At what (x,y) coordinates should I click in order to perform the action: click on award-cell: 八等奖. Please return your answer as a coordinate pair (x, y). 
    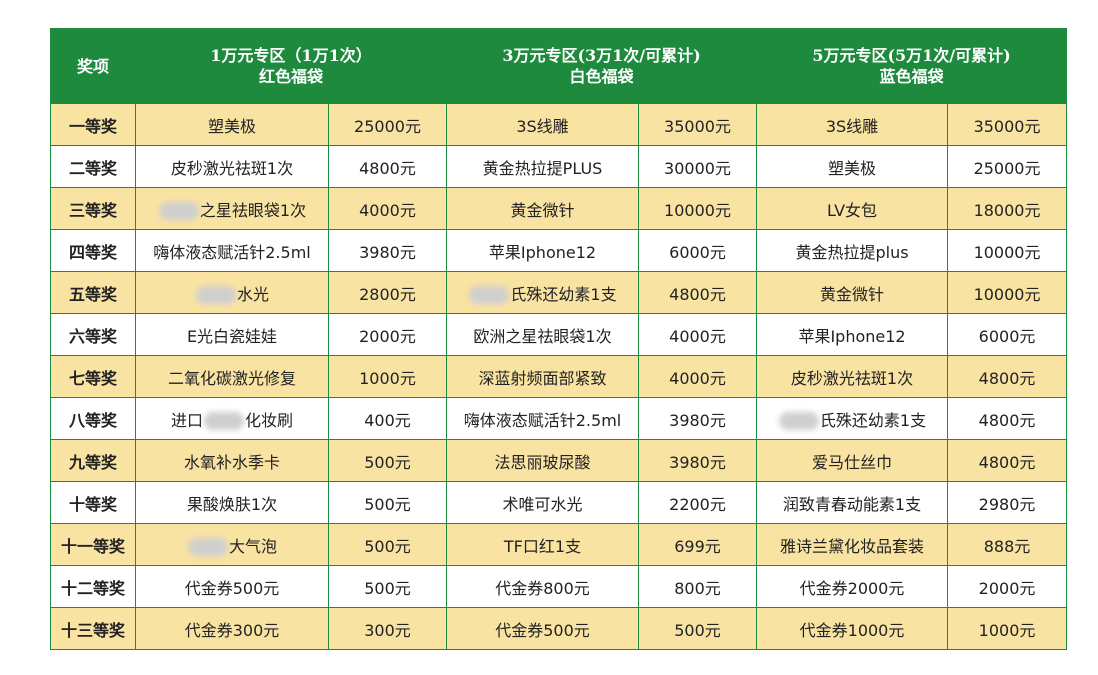
    Looking at the image, I should click on (93, 418).